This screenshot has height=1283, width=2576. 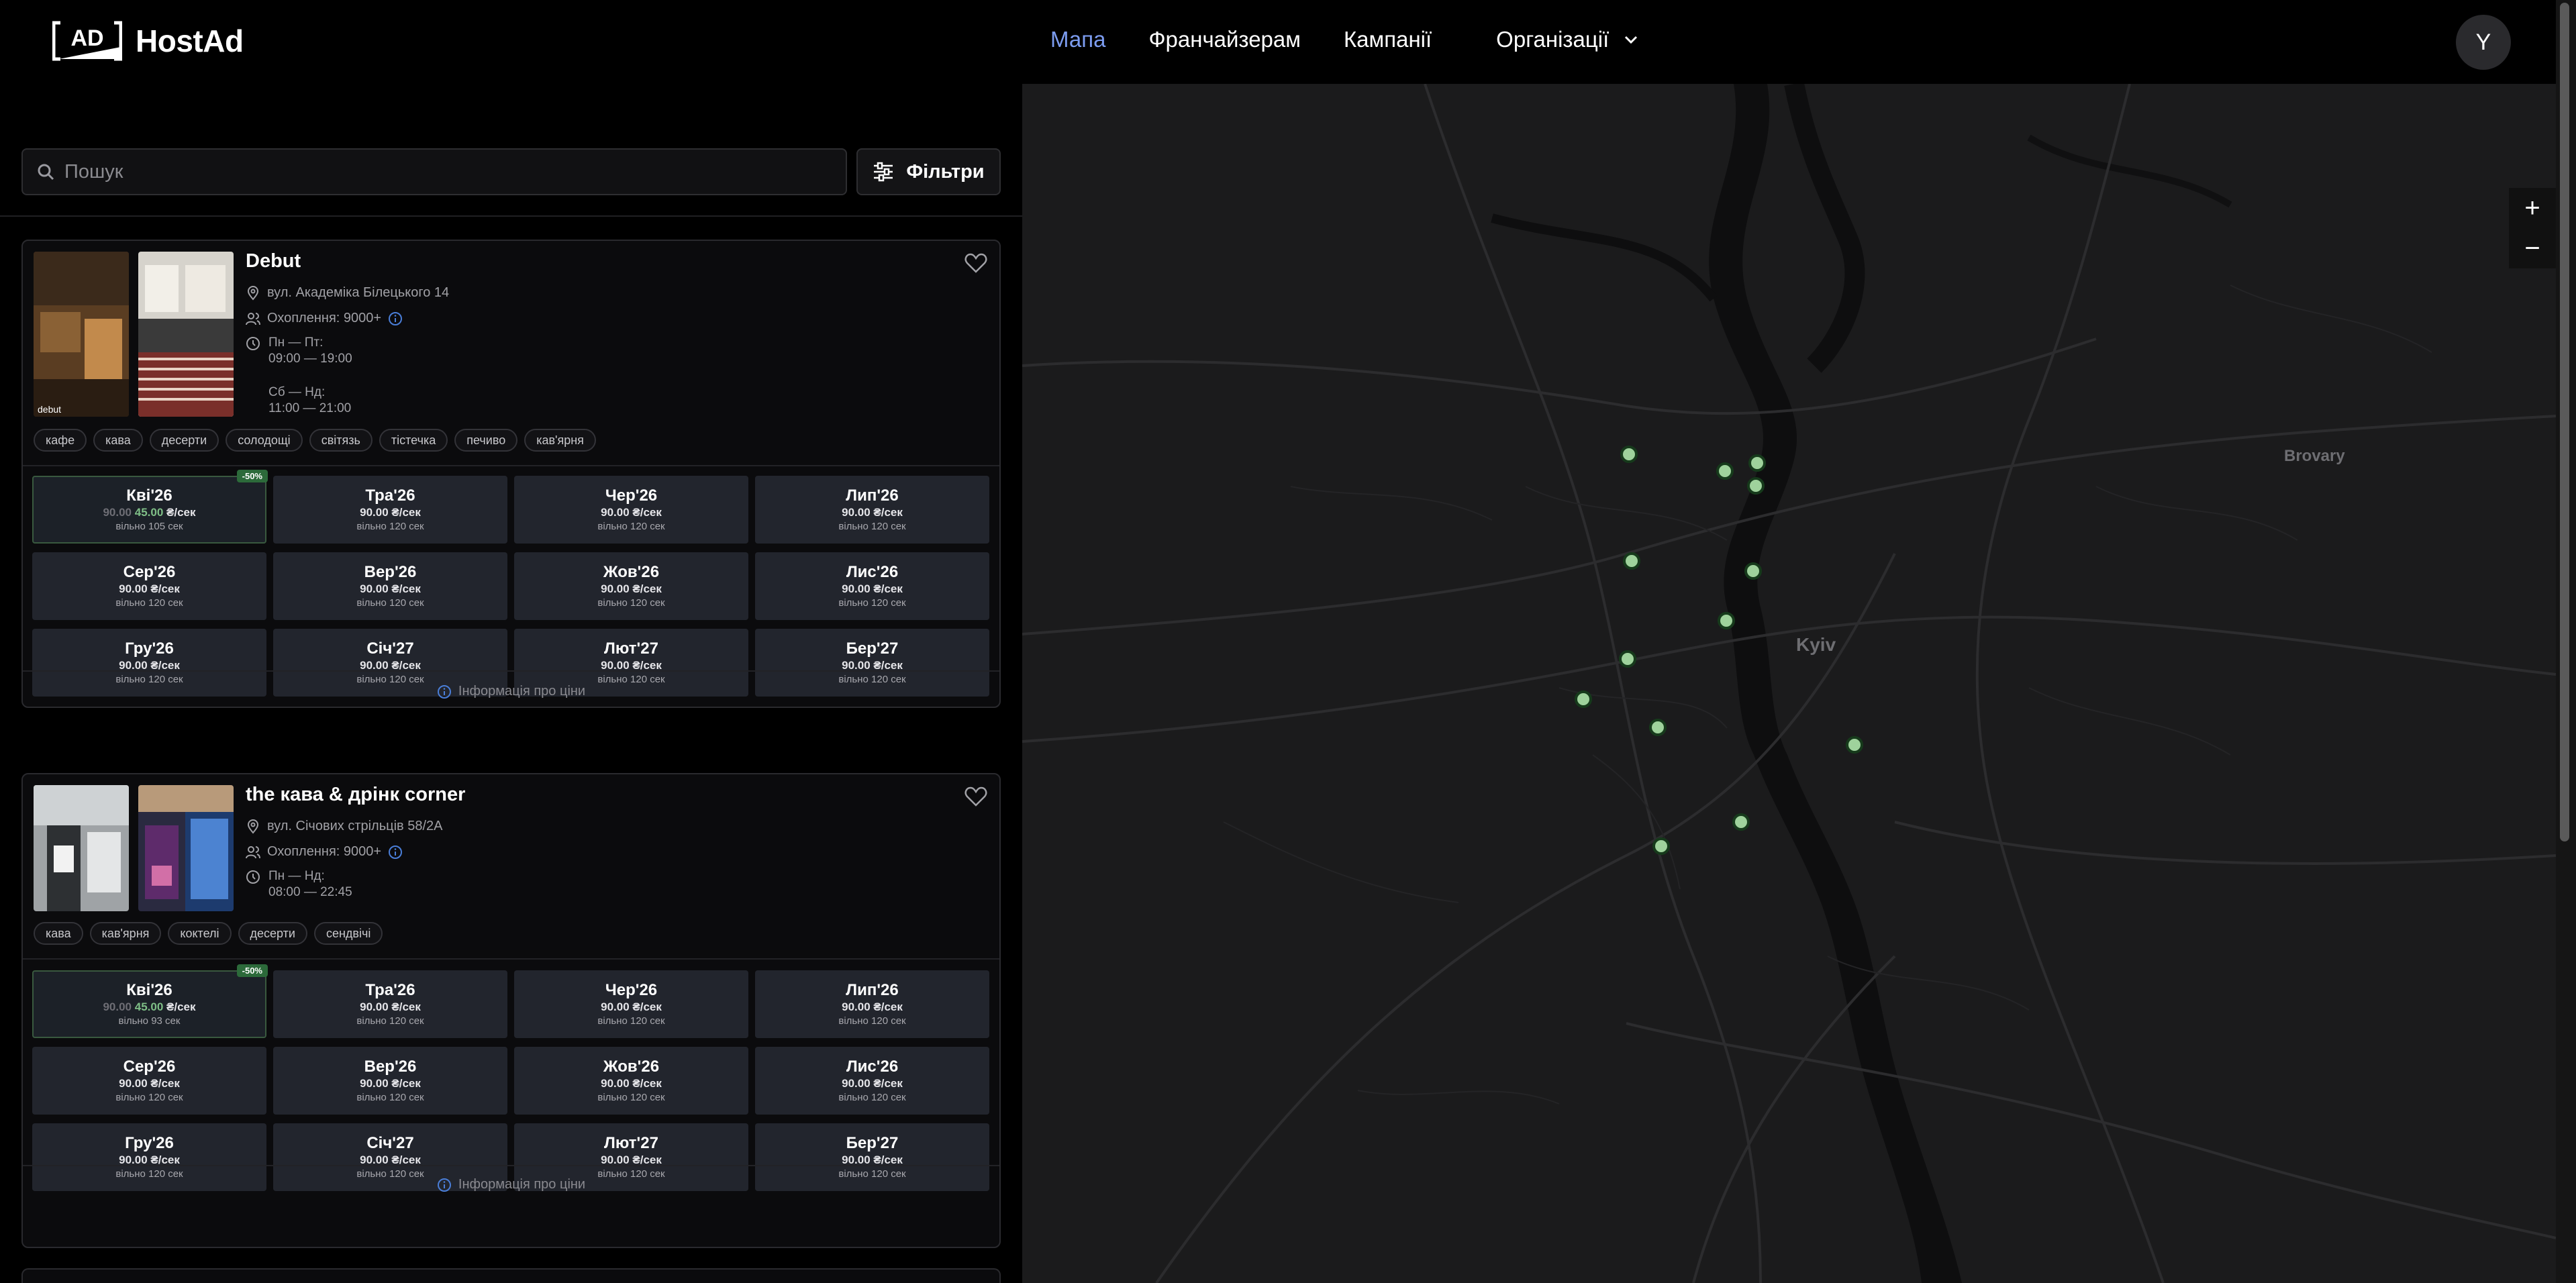 I want to click on venue-address: вул. Січових стрільців 58/2А, so click(x=344, y=826).